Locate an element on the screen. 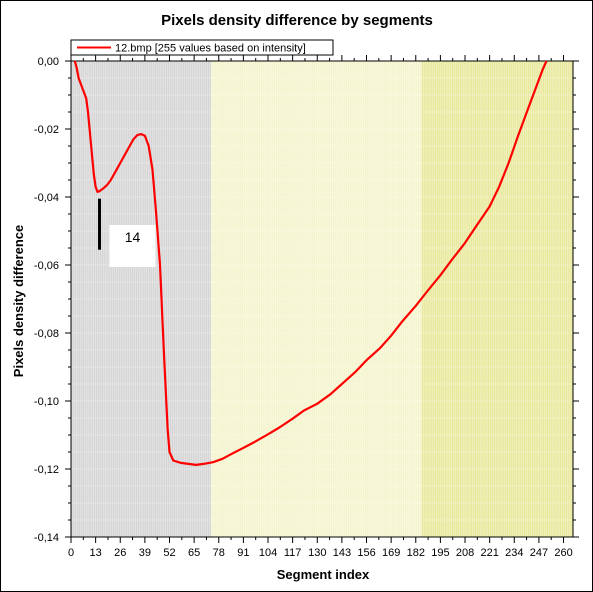  x-tick-label: 260 is located at coordinates (563, 553).